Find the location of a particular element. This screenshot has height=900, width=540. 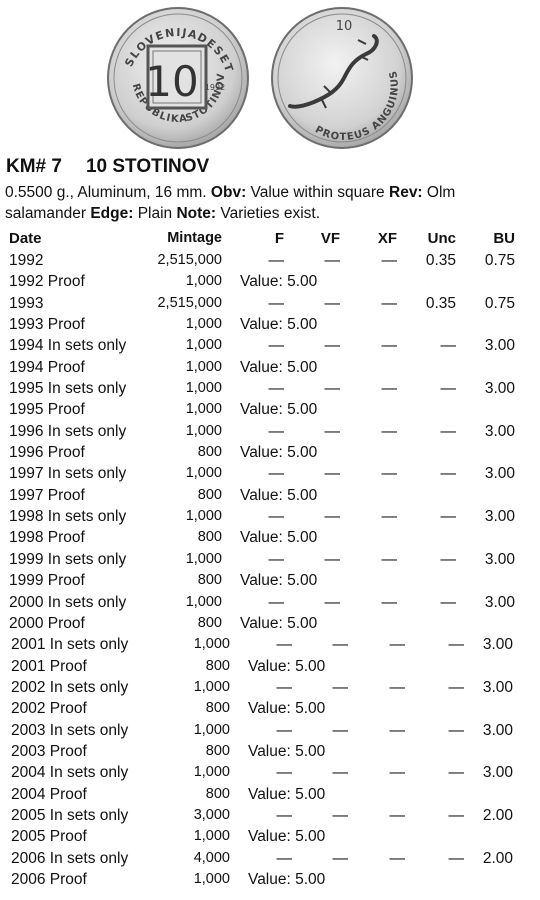

cell-date: 1998 Proof is located at coordinates (47, 538).